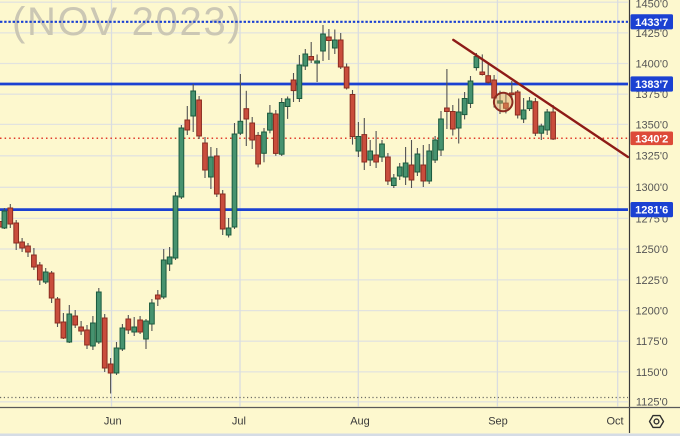  I want to click on svg-text: 1350'0, so click(651, 125).